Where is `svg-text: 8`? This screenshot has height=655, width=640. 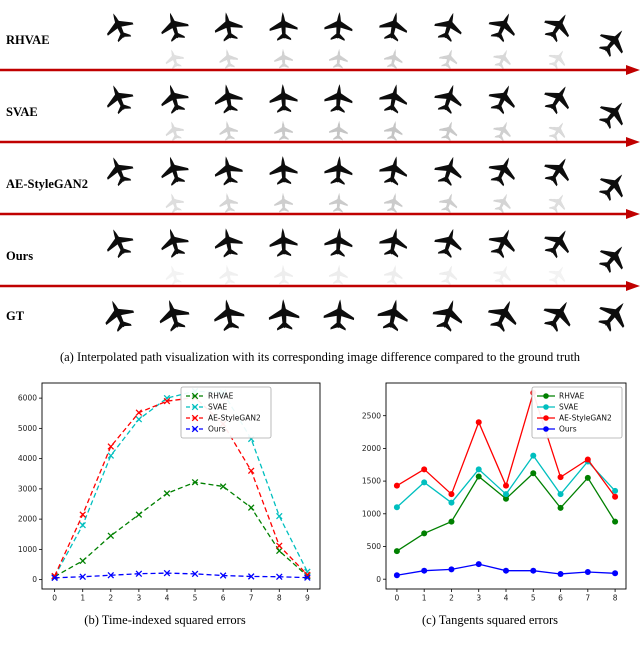 svg-text: 8 is located at coordinates (279, 598).